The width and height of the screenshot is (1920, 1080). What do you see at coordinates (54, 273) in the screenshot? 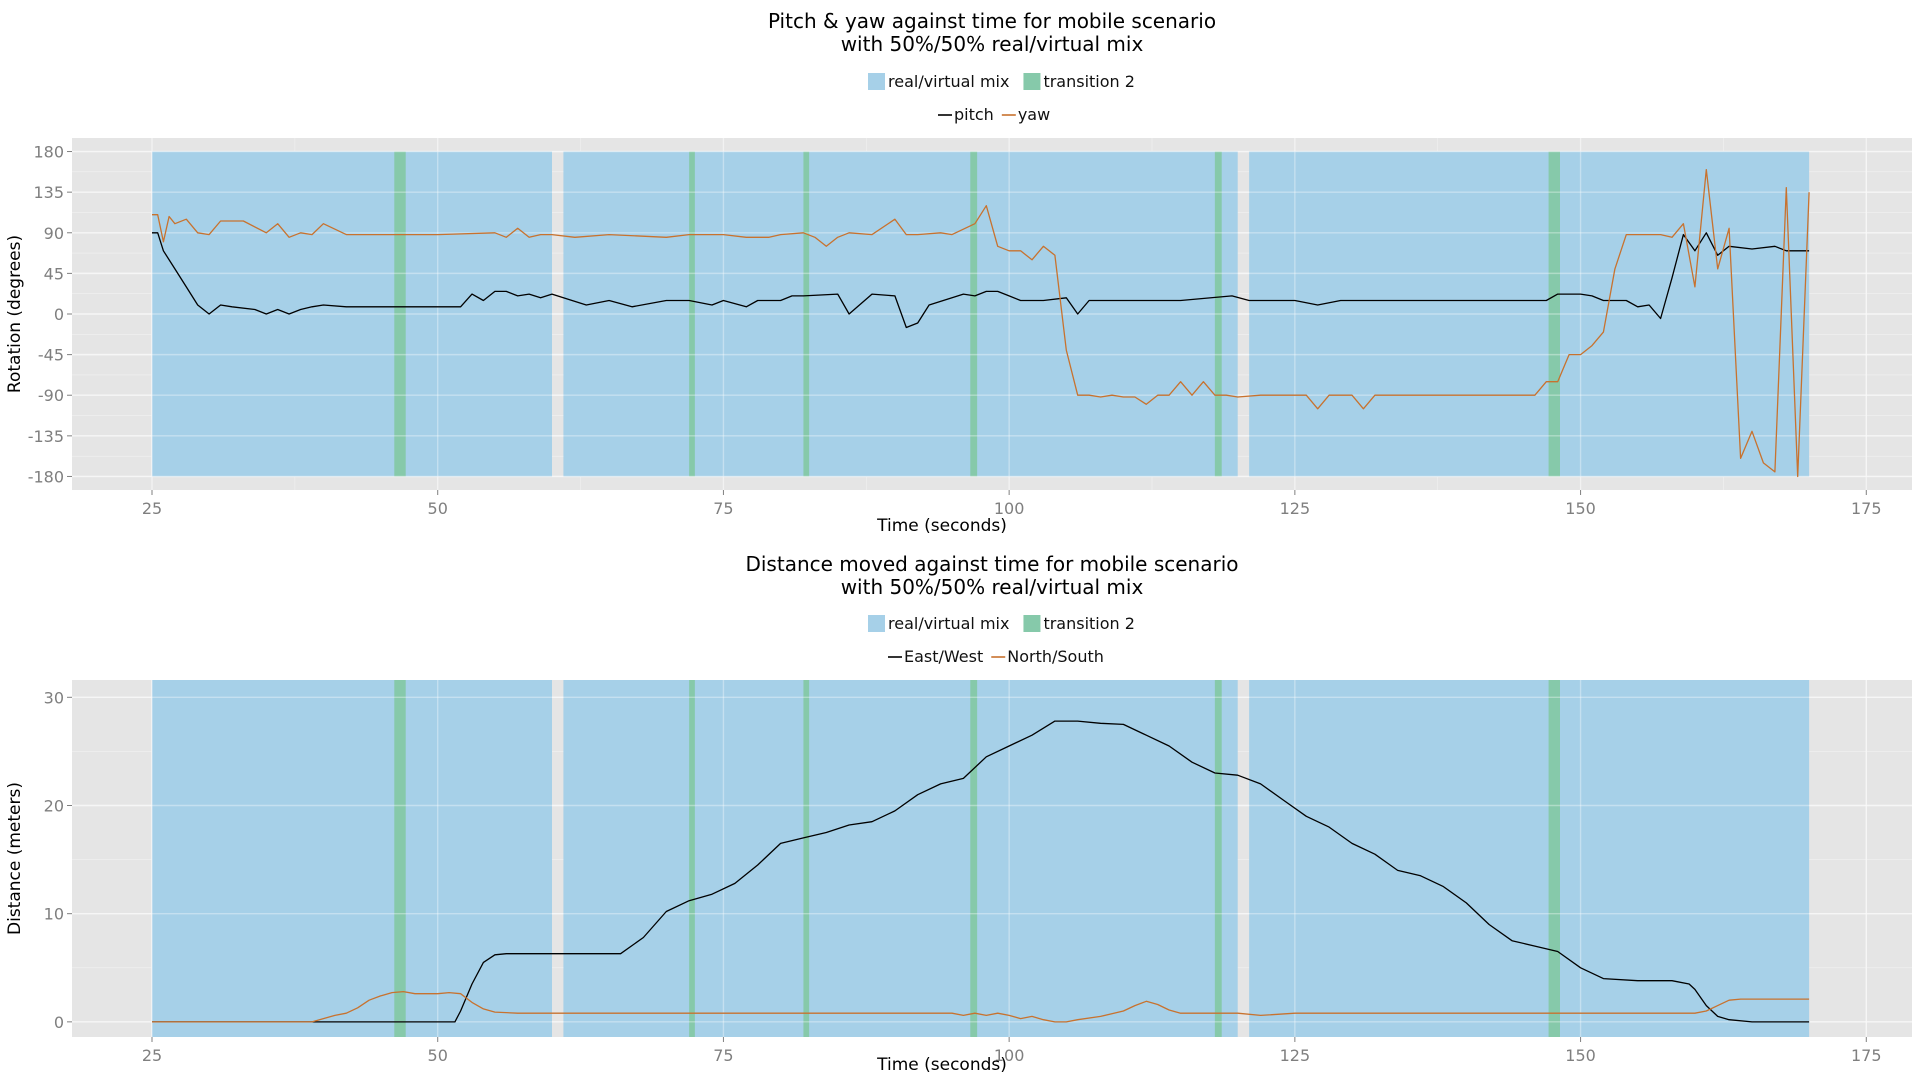
I see `y-tick-label: 45` at bounding box center [54, 273].